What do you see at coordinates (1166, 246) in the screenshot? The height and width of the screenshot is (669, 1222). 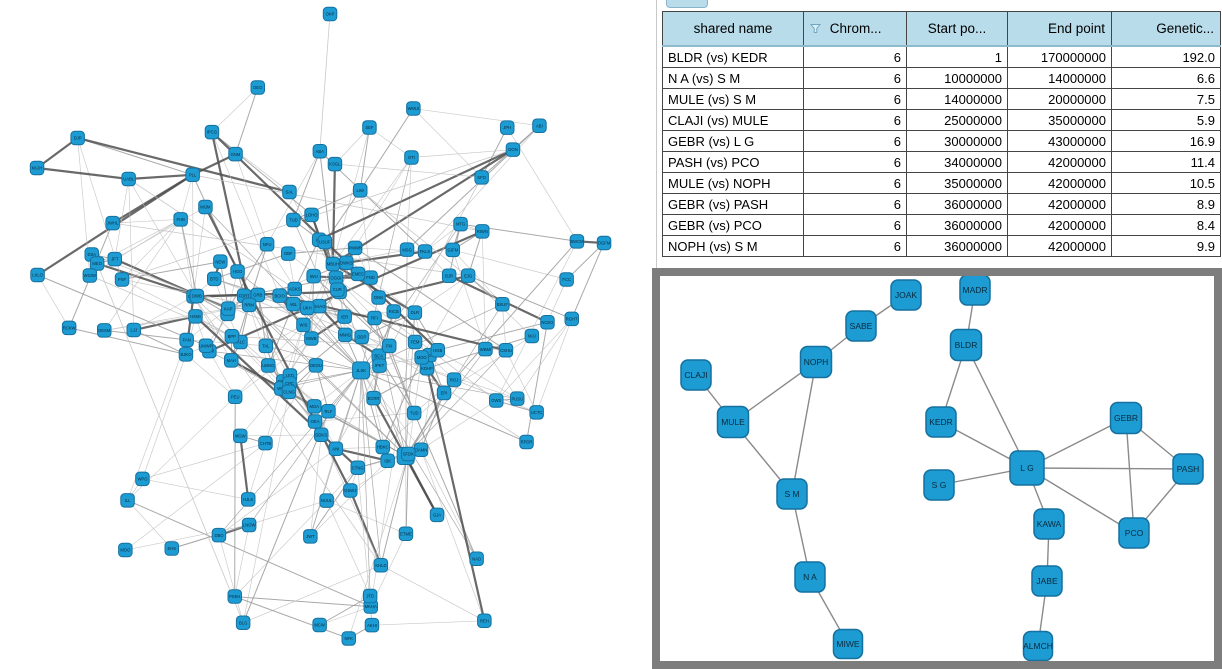 I see `table-cell: 9.9` at bounding box center [1166, 246].